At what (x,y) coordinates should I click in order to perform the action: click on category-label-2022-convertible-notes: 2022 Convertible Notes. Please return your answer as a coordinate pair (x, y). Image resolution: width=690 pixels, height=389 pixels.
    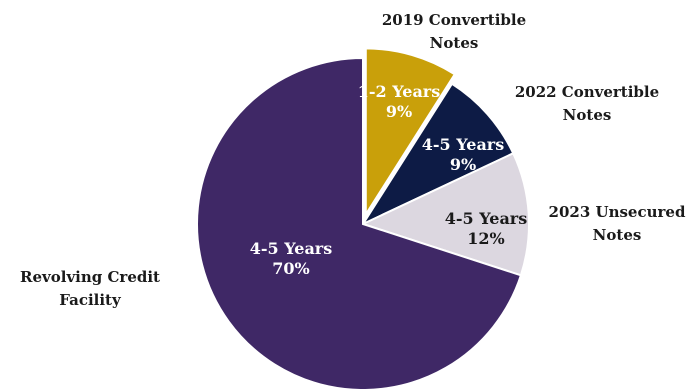
    Looking at the image, I should click on (587, 103).